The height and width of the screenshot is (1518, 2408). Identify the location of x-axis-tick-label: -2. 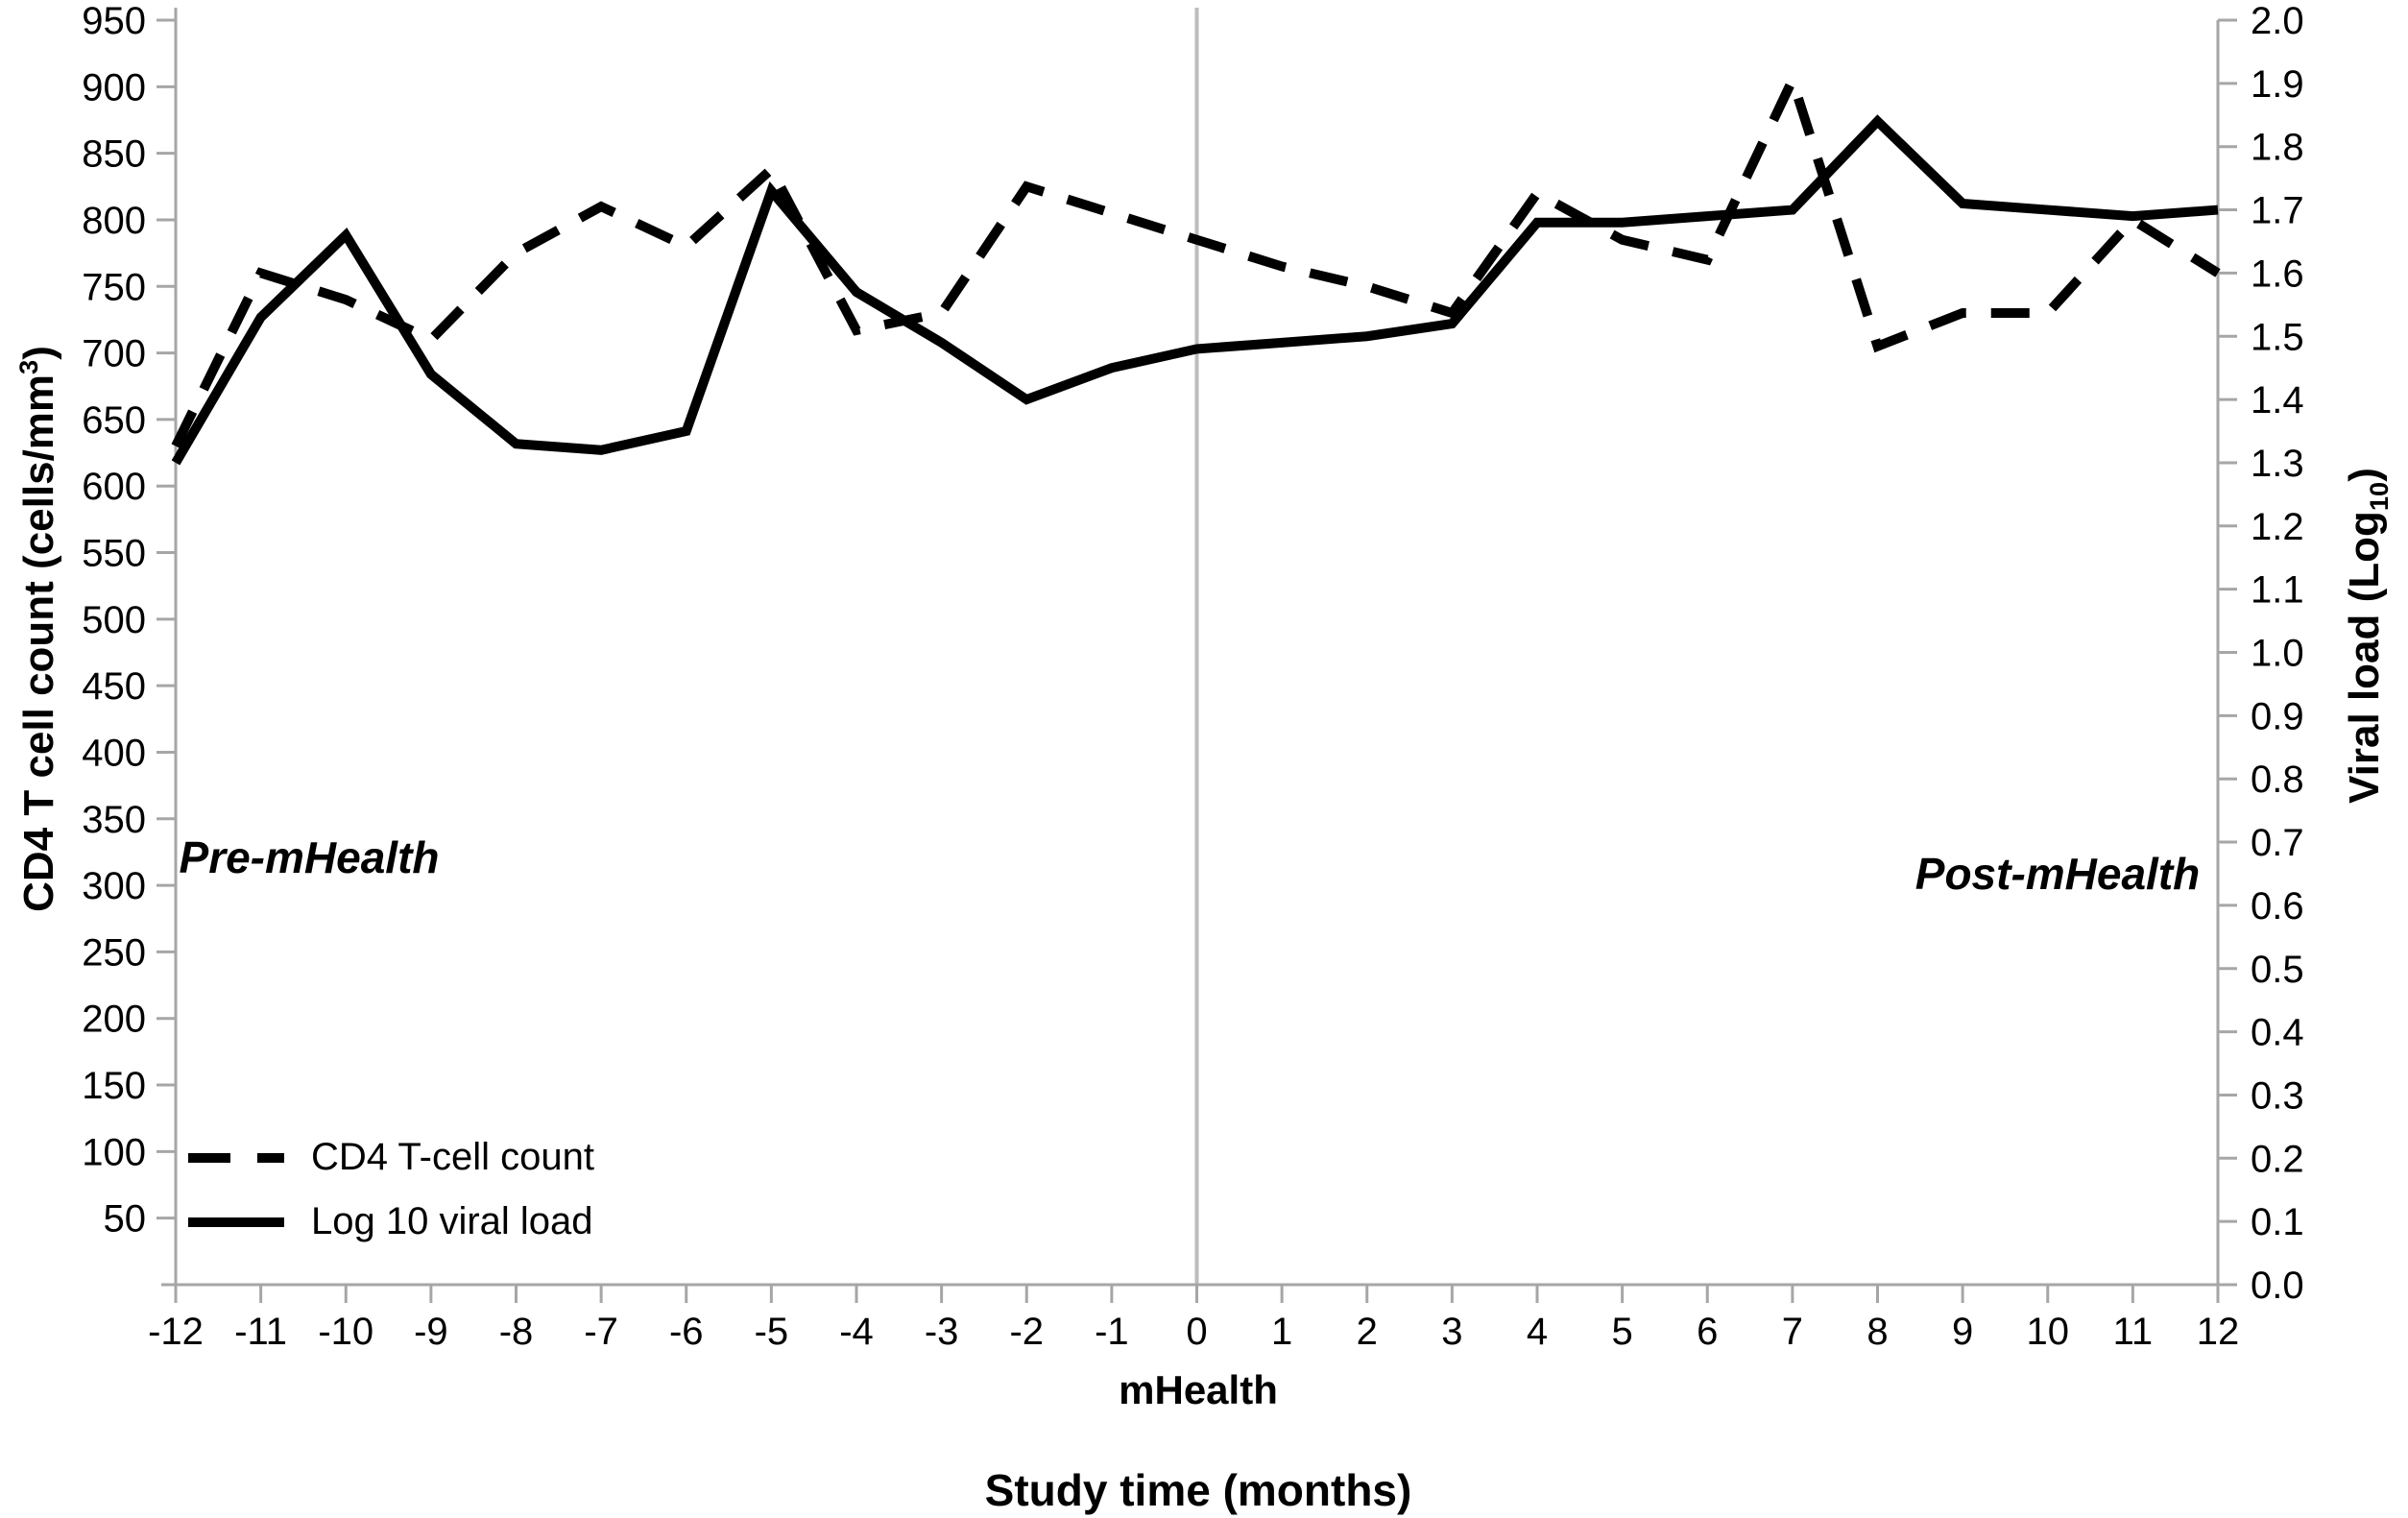
(1026, 1332).